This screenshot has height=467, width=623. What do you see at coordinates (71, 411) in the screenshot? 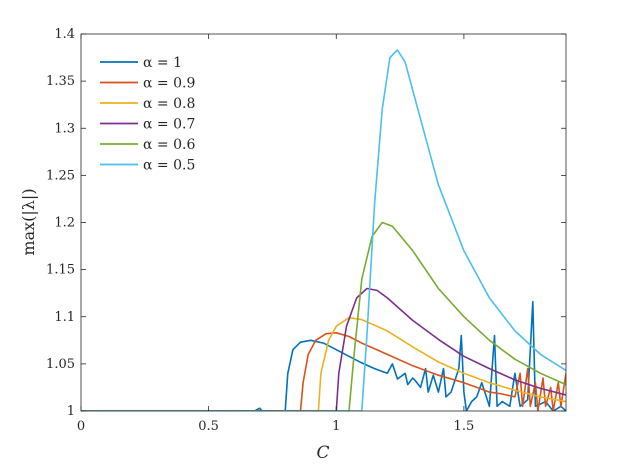
I see `y-tick-label: 1` at bounding box center [71, 411].